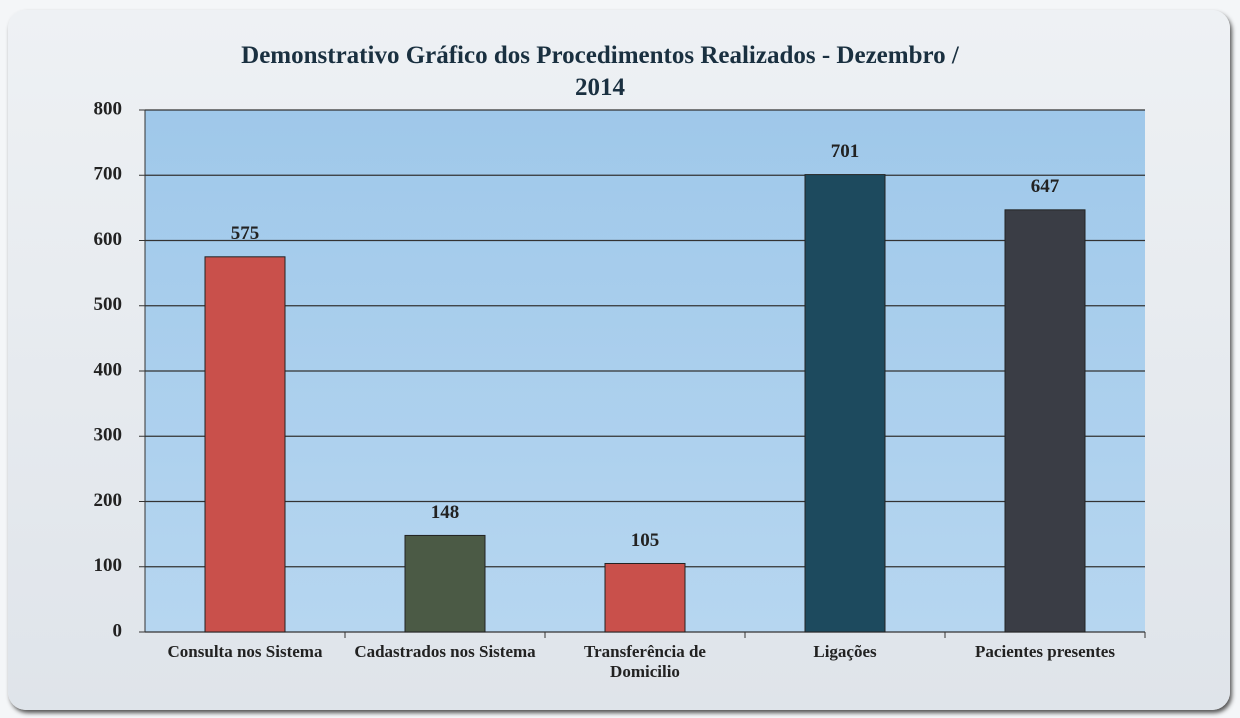  What do you see at coordinates (645, 540) in the screenshot?
I see `data-label: 105` at bounding box center [645, 540].